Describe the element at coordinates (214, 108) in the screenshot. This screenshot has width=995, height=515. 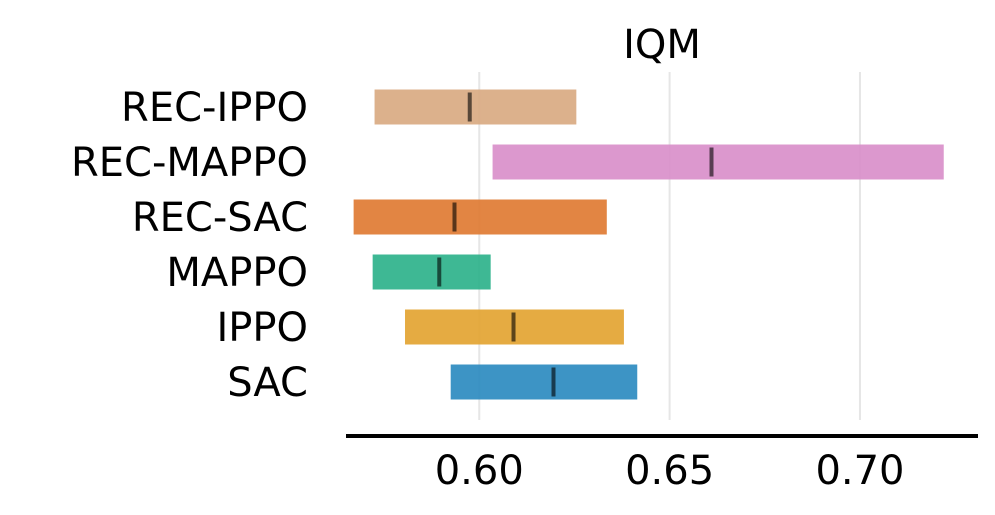
I see `y-tick-label: REC-IPPO` at that location.